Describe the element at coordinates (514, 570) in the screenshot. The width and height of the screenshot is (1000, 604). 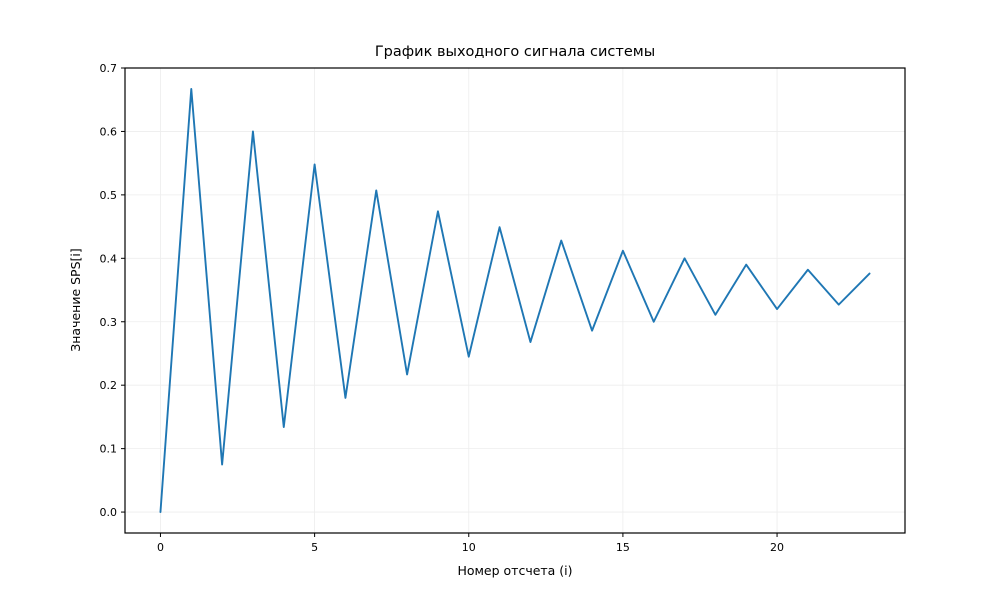
I see `x-axis-label: Номер отсчета (i)` at that location.